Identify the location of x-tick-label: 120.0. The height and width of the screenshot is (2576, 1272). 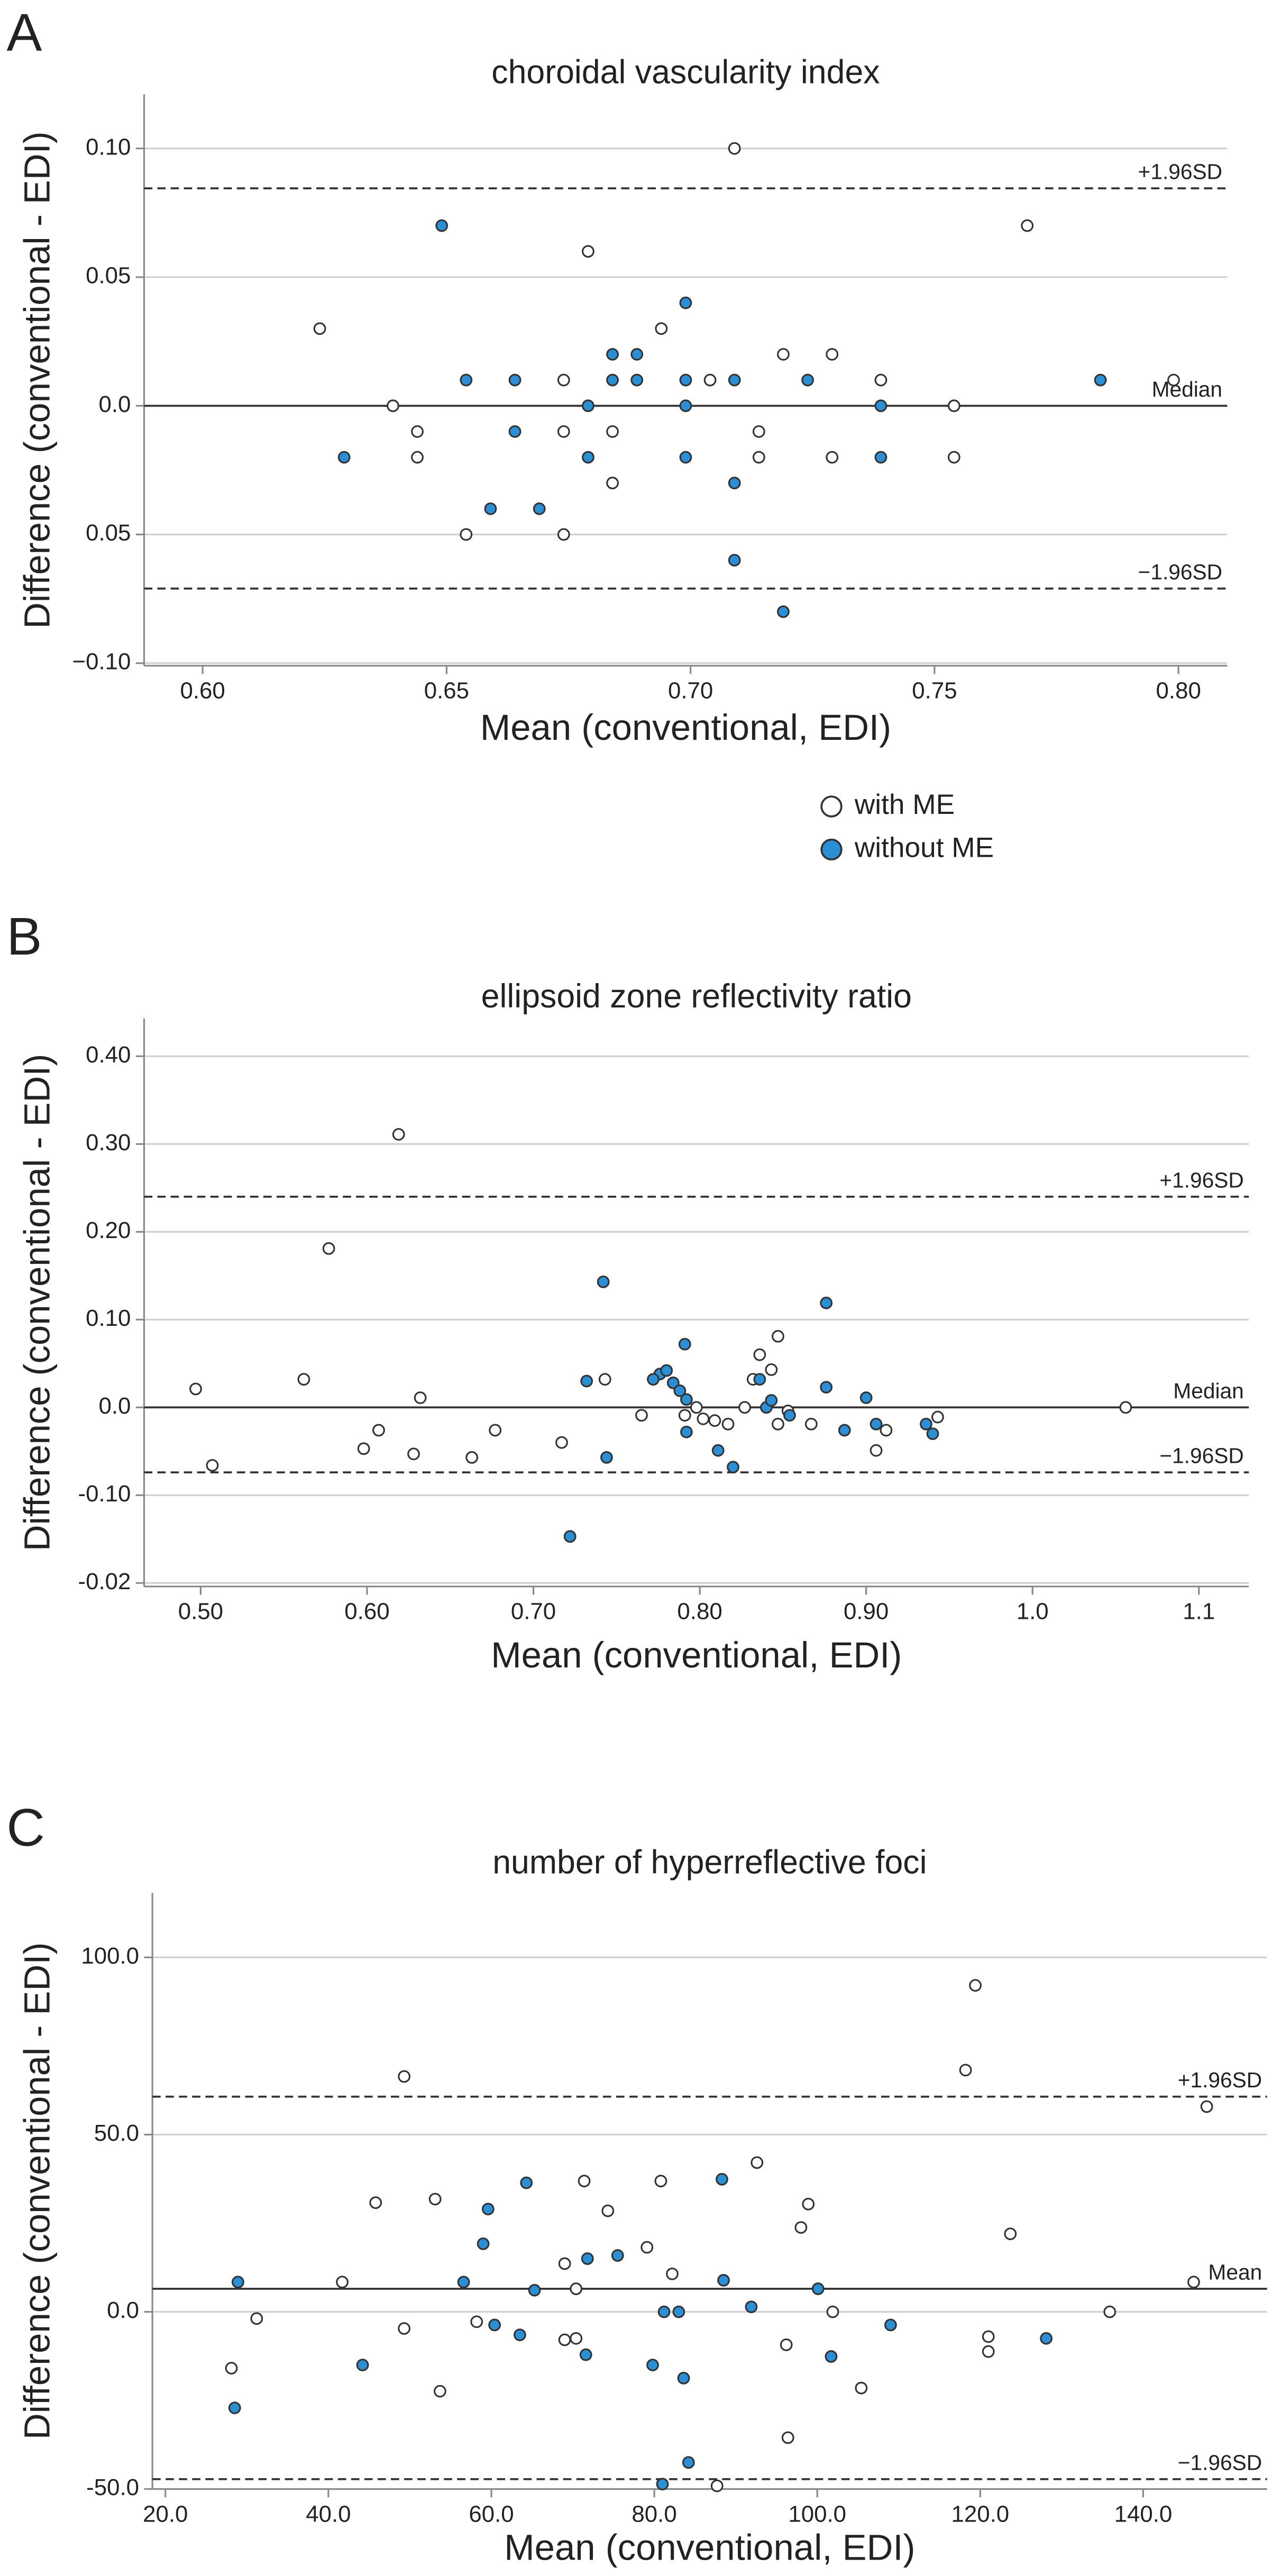
(980, 2514).